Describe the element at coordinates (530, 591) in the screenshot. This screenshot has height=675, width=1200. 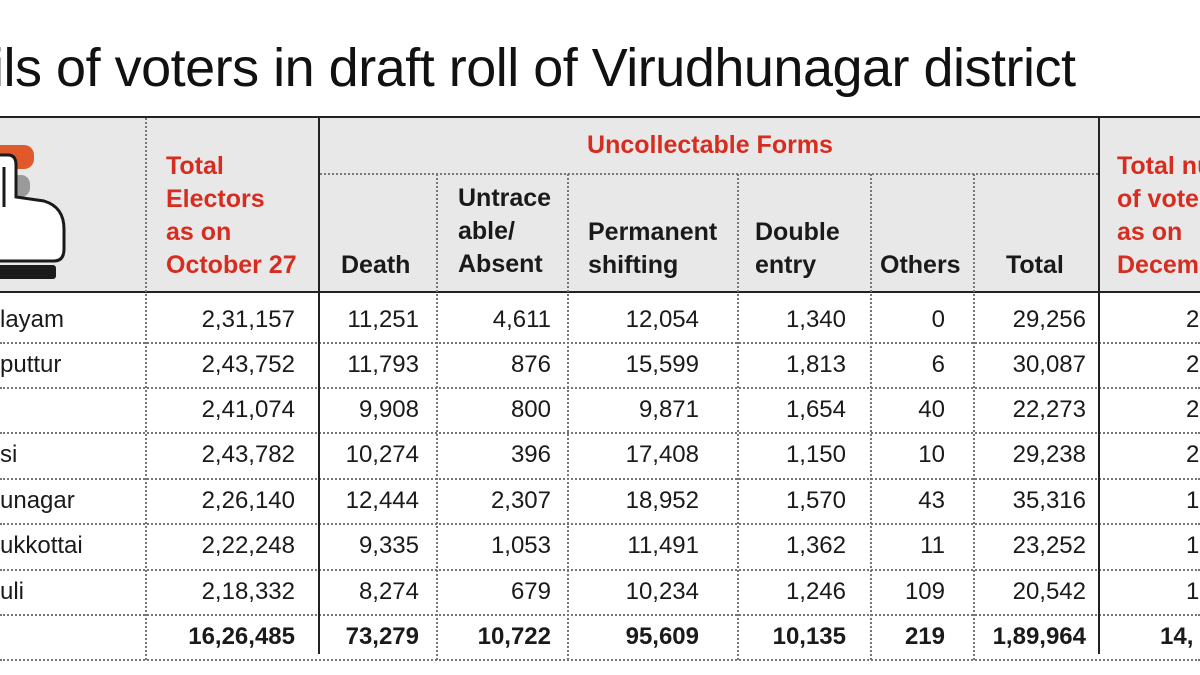
I see `cell-untraceable: 679` at that location.